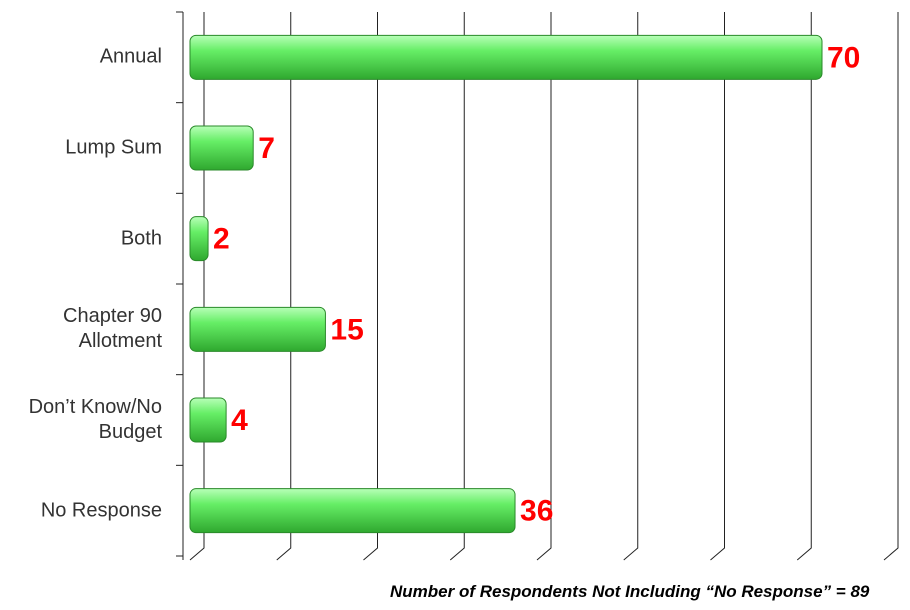 This screenshot has height=610, width=910. I want to click on category-label: Don’t Know/No Budget, so click(95, 419).